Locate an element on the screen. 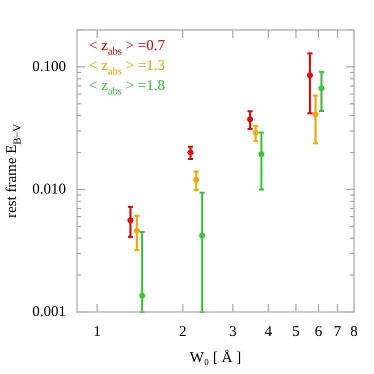 The image size is (374, 374). y-tick-label: 0.001 is located at coordinates (49, 312).